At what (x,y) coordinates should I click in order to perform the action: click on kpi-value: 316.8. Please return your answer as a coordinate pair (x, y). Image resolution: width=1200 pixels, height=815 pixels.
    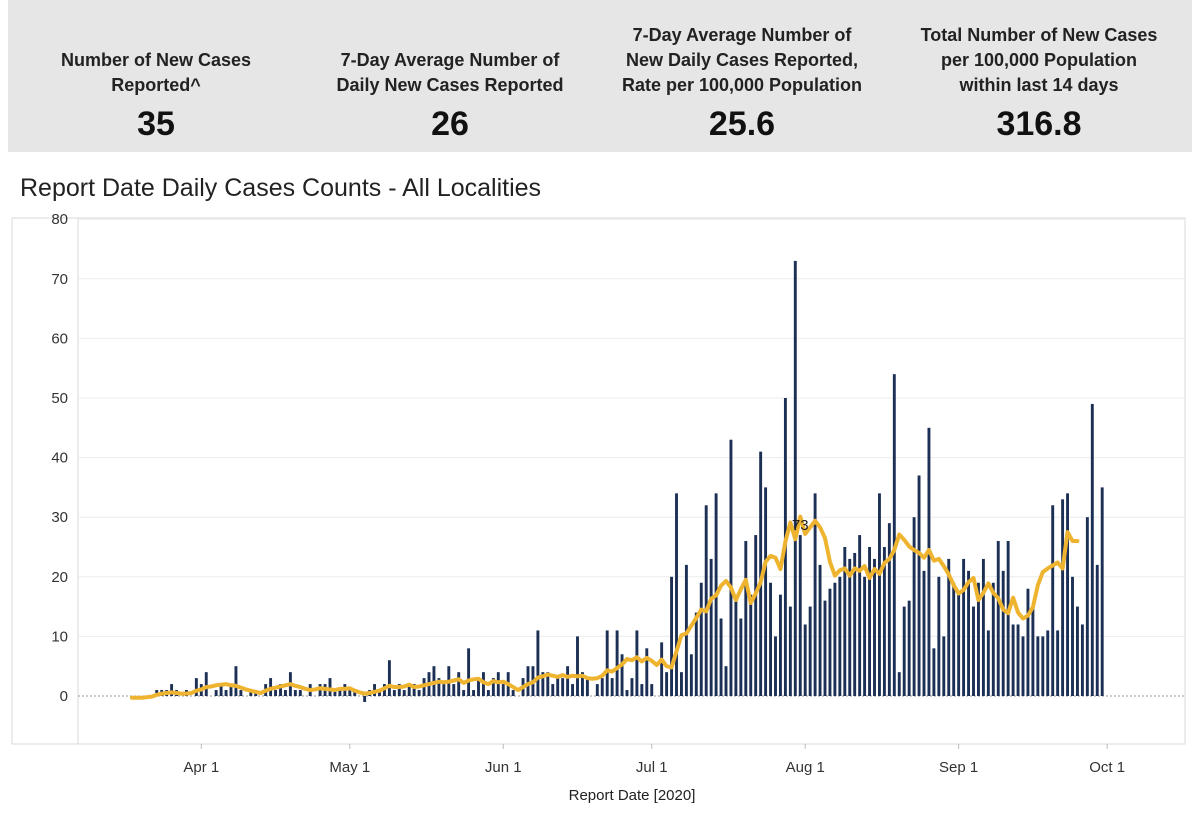
    Looking at the image, I should click on (1039, 124).